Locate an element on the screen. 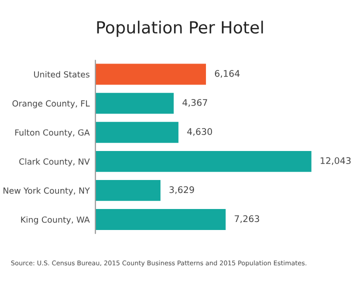  data-label: 3,629 is located at coordinates (182, 190).